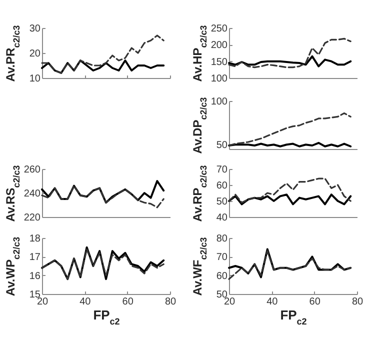 The width and height of the screenshot is (374, 348). Describe the element at coordinates (222, 218) in the screenshot. I see `y-tick-label: 40` at that location.